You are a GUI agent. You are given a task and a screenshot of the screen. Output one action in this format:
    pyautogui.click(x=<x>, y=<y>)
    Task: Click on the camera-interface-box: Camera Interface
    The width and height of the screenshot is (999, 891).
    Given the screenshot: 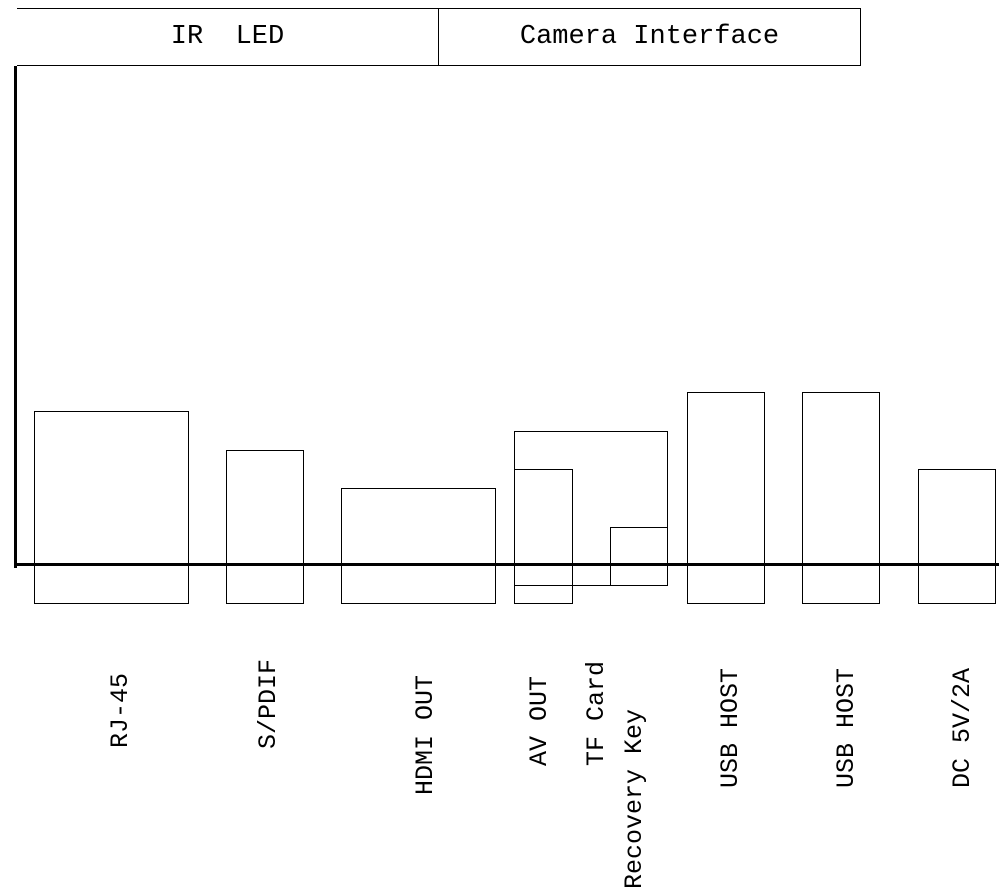 What is the action you would take?
    pyautogui.click(x=649, y=37)
    